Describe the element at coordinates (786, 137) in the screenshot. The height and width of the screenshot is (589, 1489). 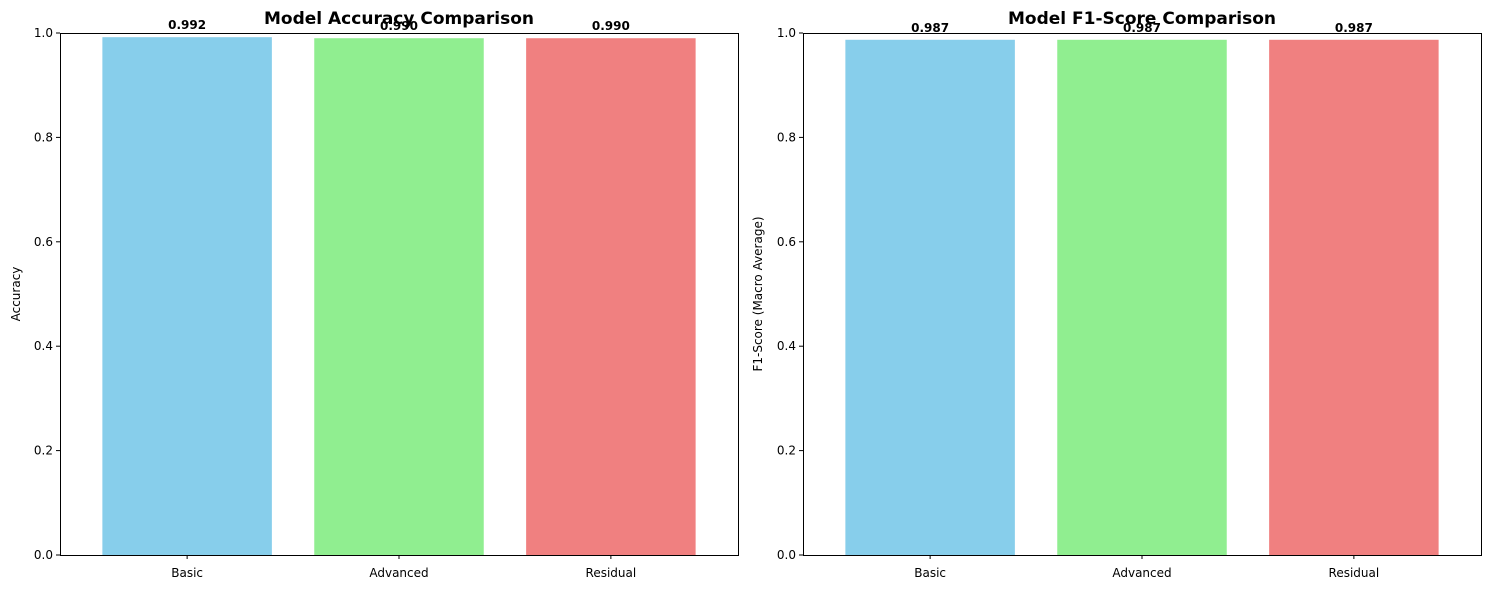
I see `f1-score-y-tick-label: 0.8` at that location.